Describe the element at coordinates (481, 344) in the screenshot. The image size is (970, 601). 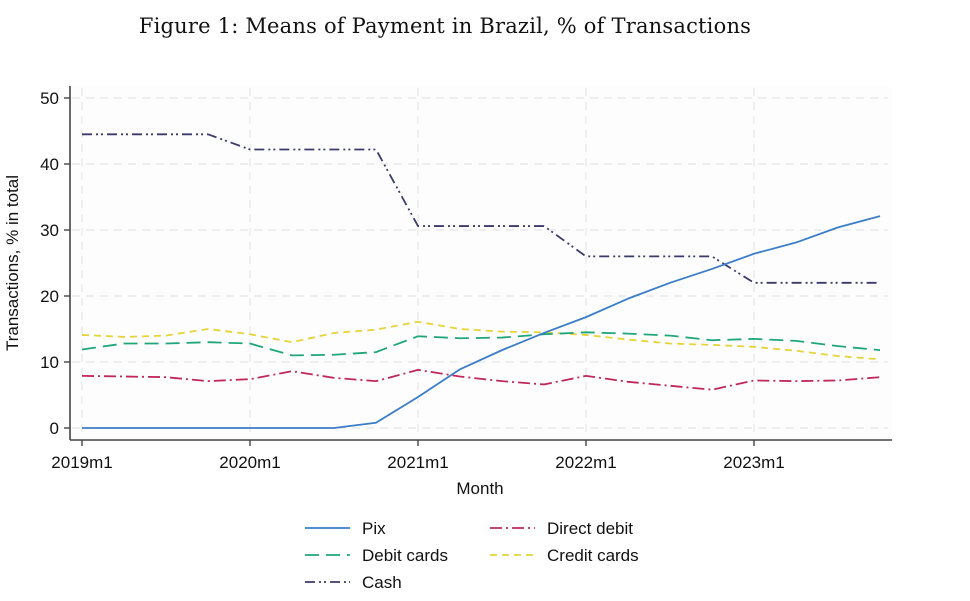
I see `series-line-debit-cards` at that location.